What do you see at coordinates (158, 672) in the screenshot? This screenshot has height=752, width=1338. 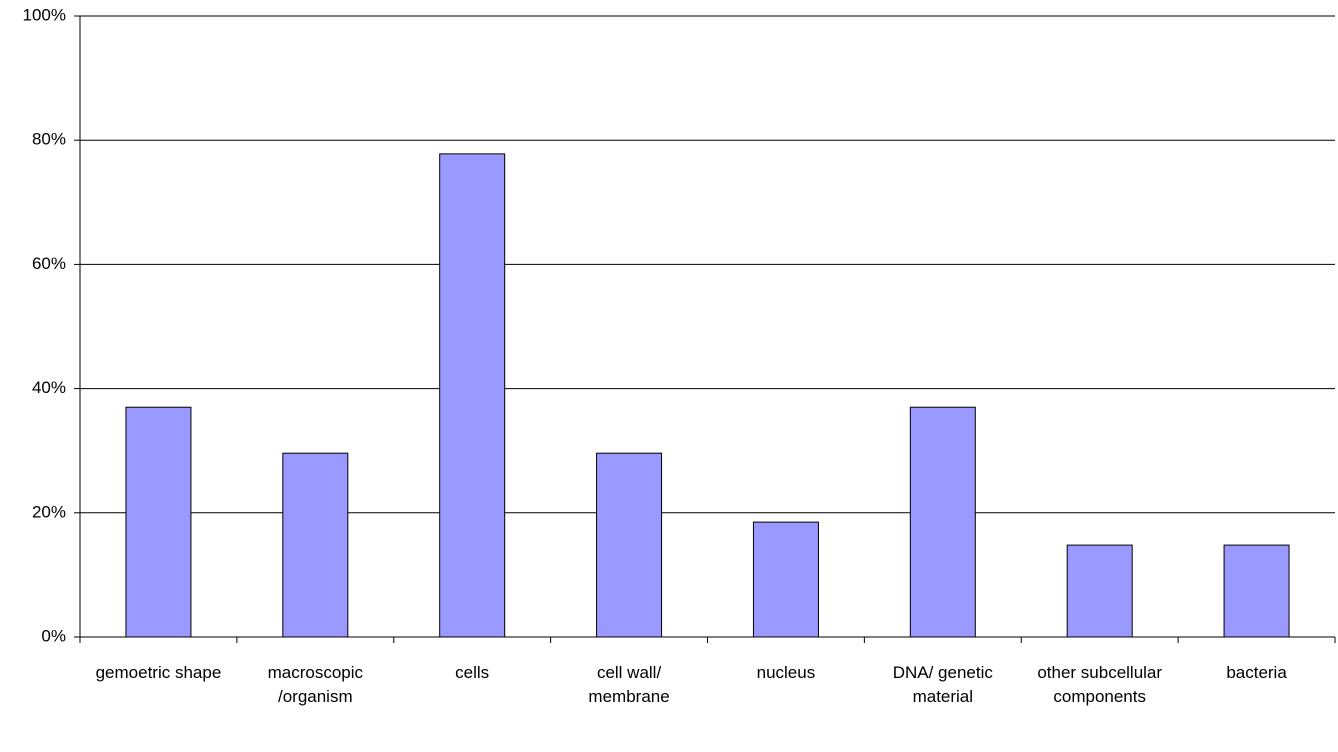 I see `x-tick-label: gemoetric shape` at bounding box center [158, 672].